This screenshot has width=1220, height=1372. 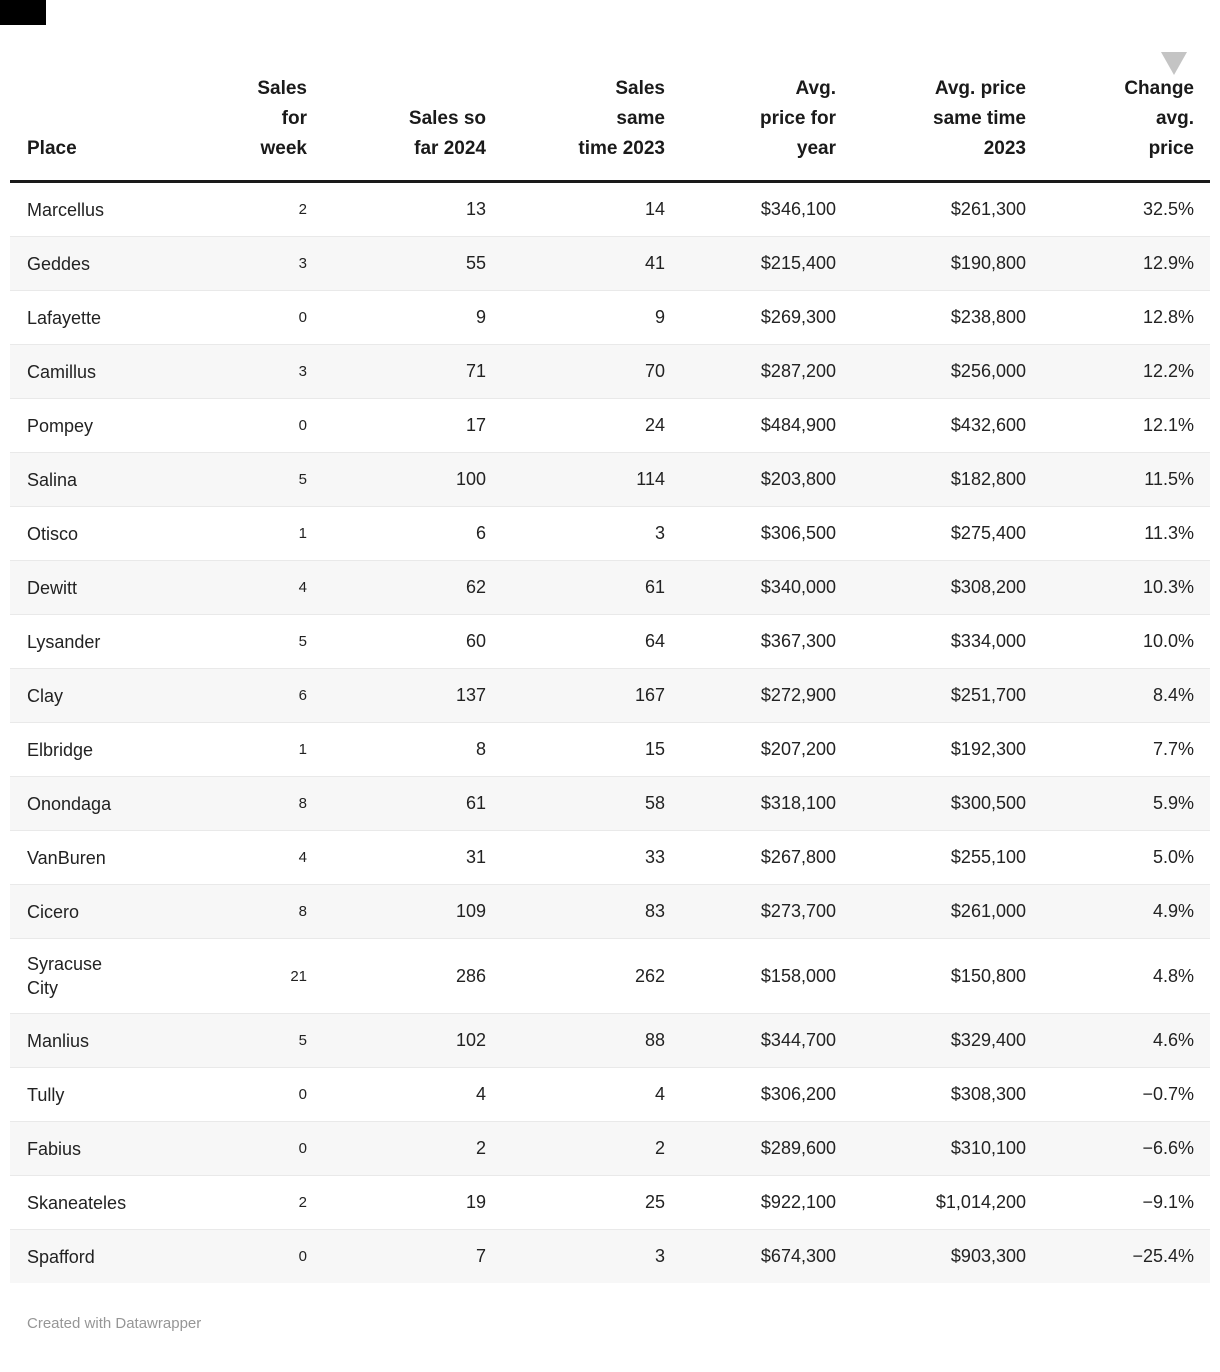 I want to click on cell-change-avg-price: −0.7%, so click(x=1118, y=1094).